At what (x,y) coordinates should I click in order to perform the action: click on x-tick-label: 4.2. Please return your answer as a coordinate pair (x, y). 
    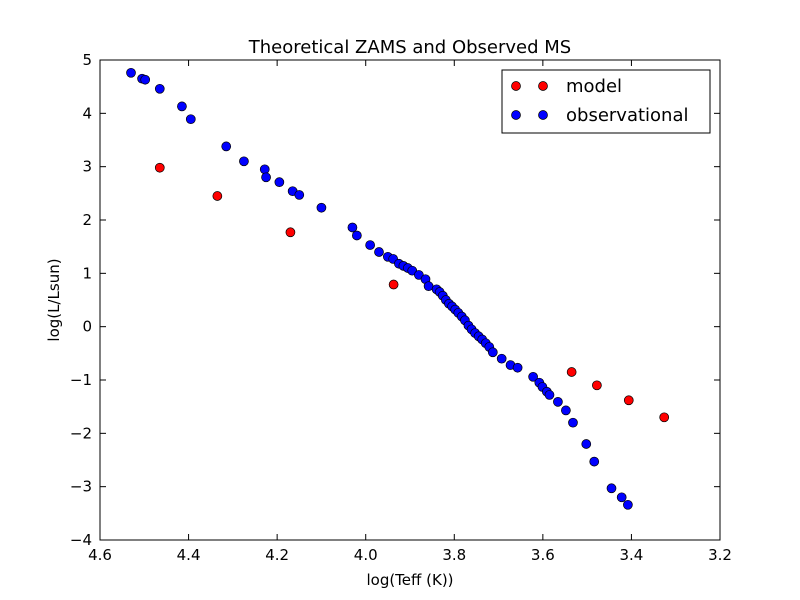
    Looking at the image, I should click on (277, 555).